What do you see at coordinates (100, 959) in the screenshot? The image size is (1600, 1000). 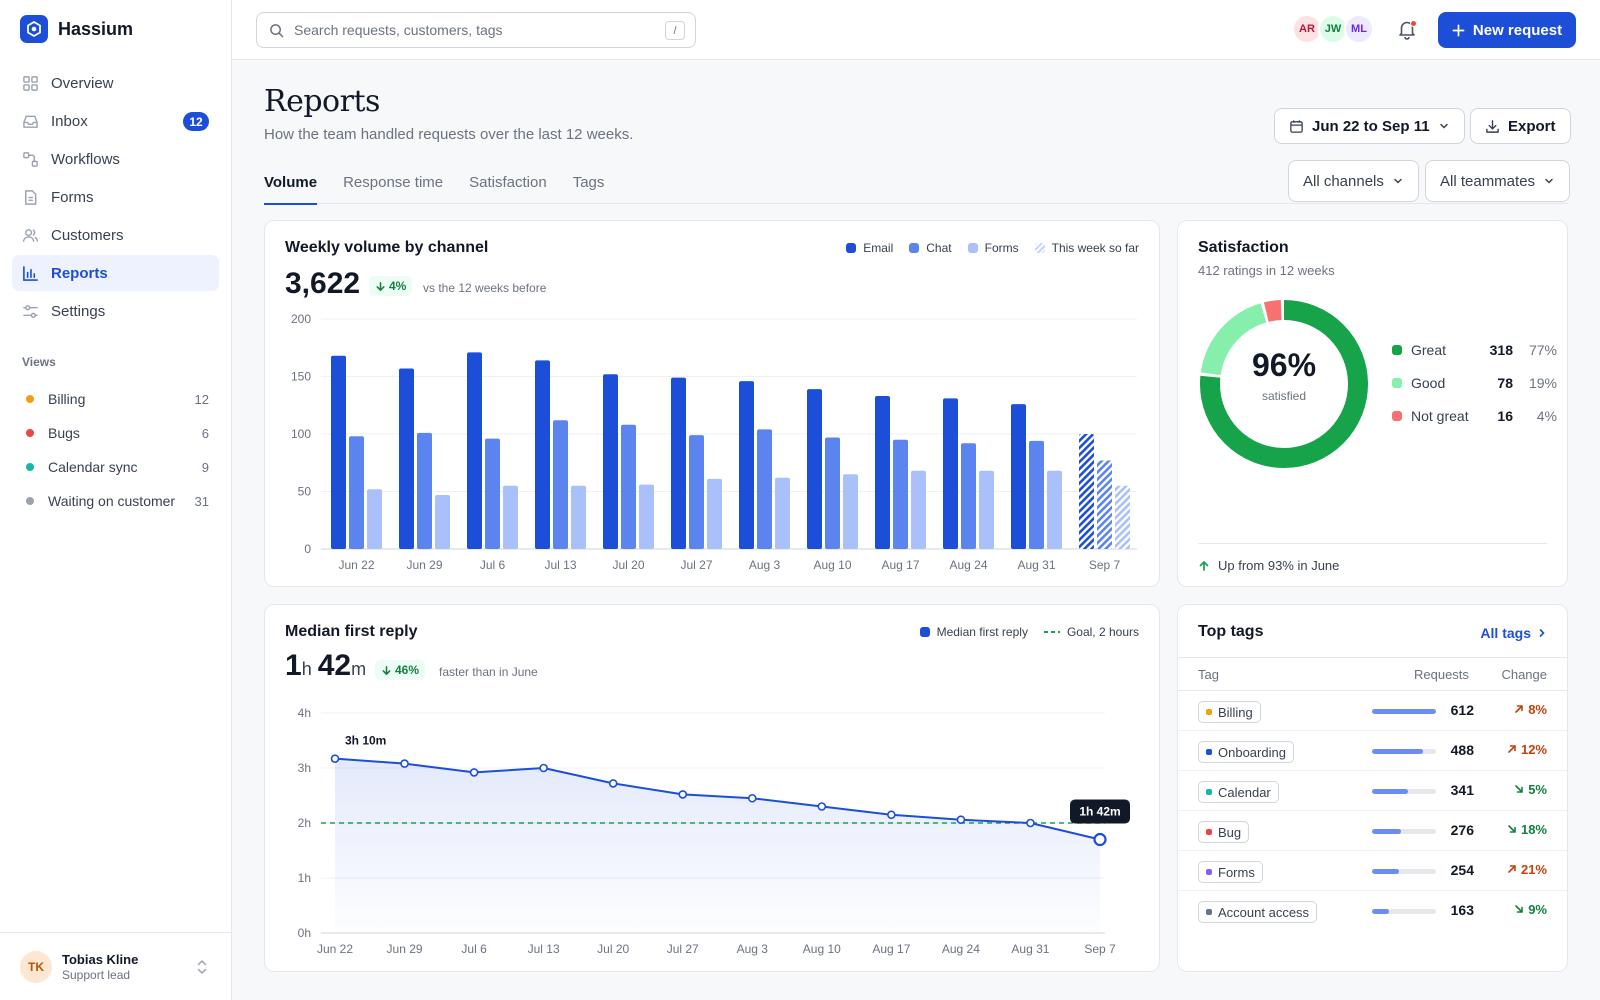 I see `user-name: Tobias Kline` at bounding box center [100, 959].